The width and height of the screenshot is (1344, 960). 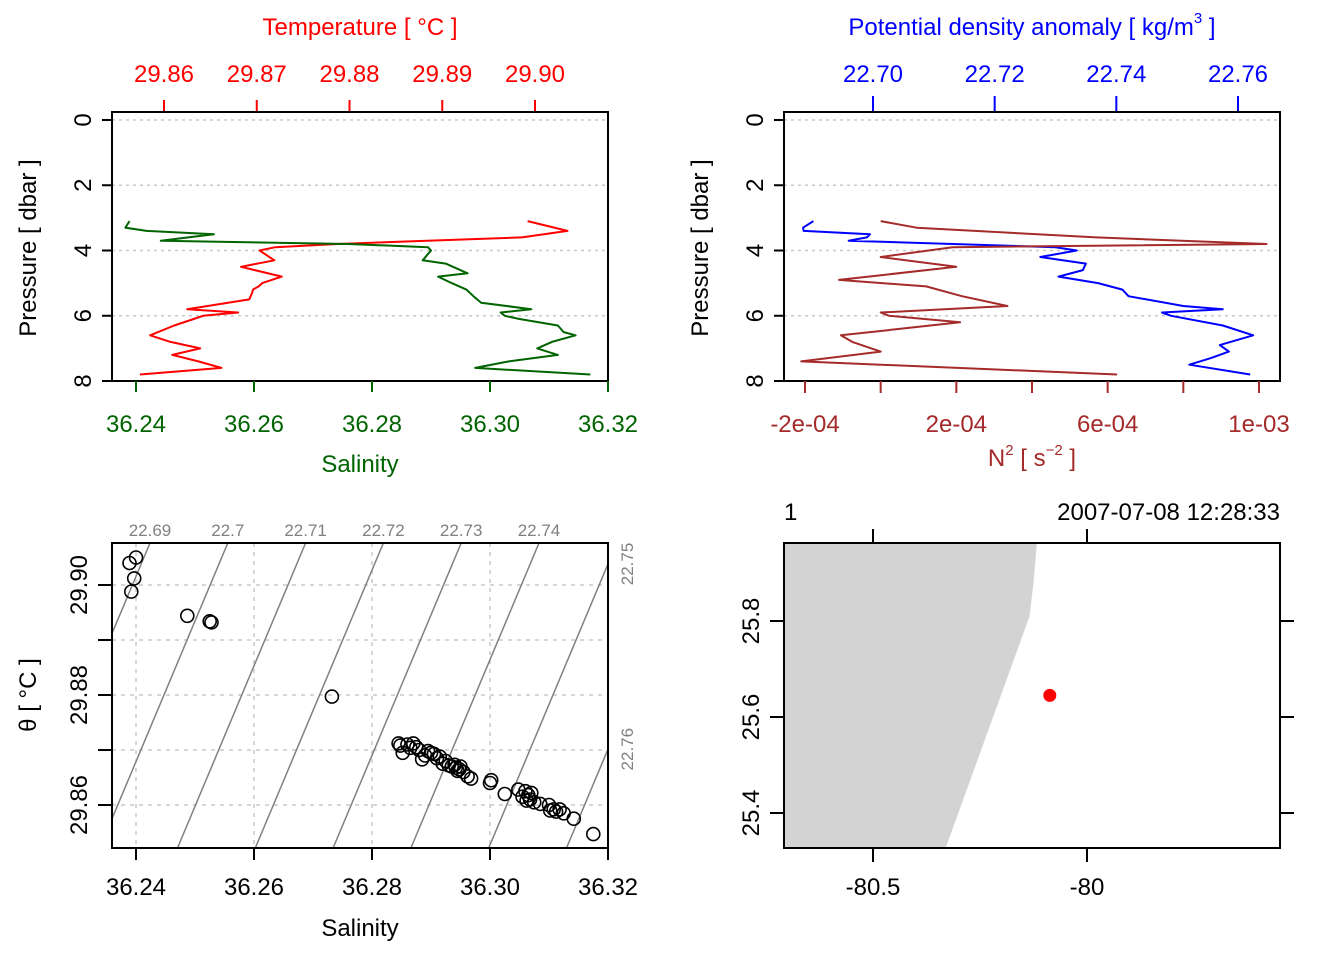 I want to click on isopycnal-label: 22.7, so click(x=227, y=530).